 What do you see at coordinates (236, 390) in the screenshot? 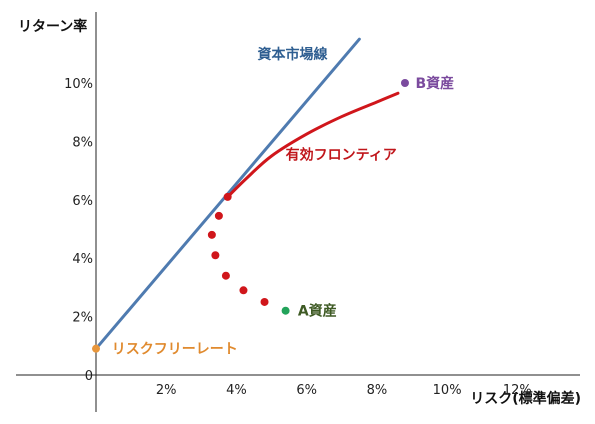
I see `x-tick-label: 4%` at bounding box center [236, 390].